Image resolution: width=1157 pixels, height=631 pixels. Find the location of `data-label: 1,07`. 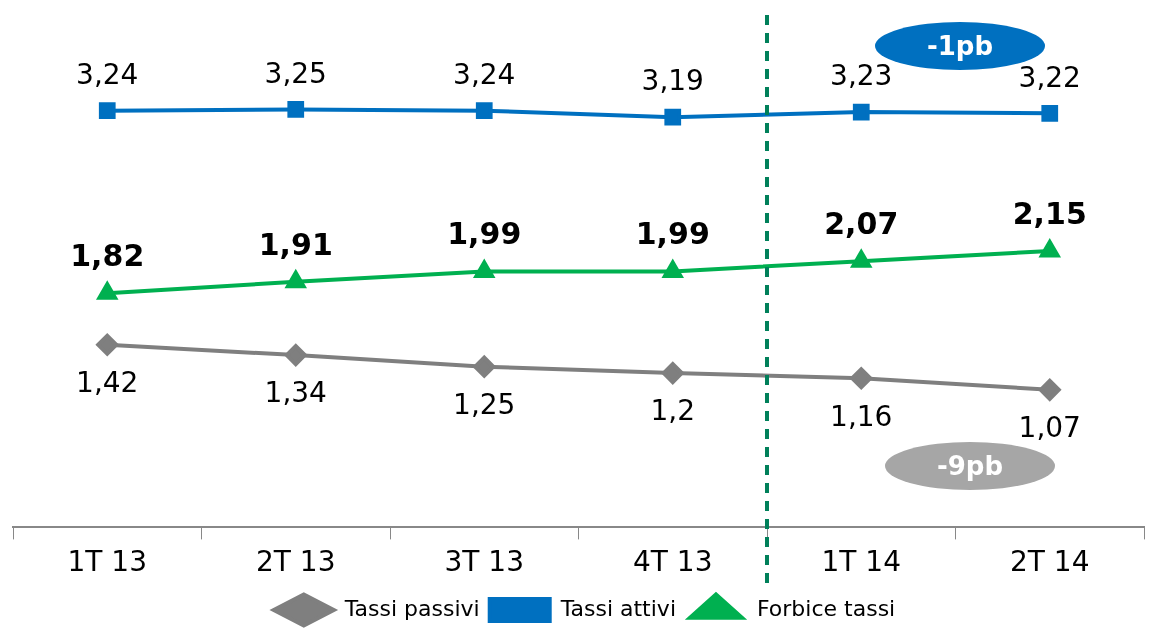

data-label: 1,07 is located at coordinates (1049, 428).